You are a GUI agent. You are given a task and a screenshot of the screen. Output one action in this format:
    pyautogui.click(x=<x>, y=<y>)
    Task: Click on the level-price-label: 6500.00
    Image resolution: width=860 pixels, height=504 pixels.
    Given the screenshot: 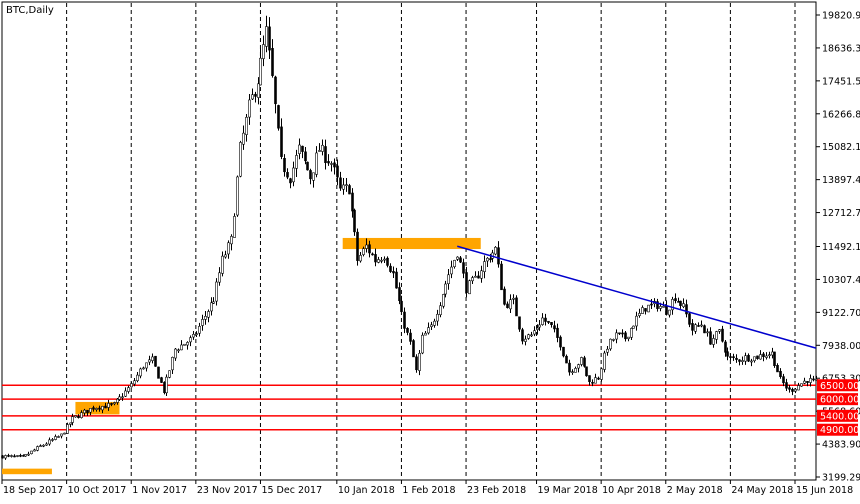 What is the action you would take?
    pyautogui.click(x=839, y=386)
    